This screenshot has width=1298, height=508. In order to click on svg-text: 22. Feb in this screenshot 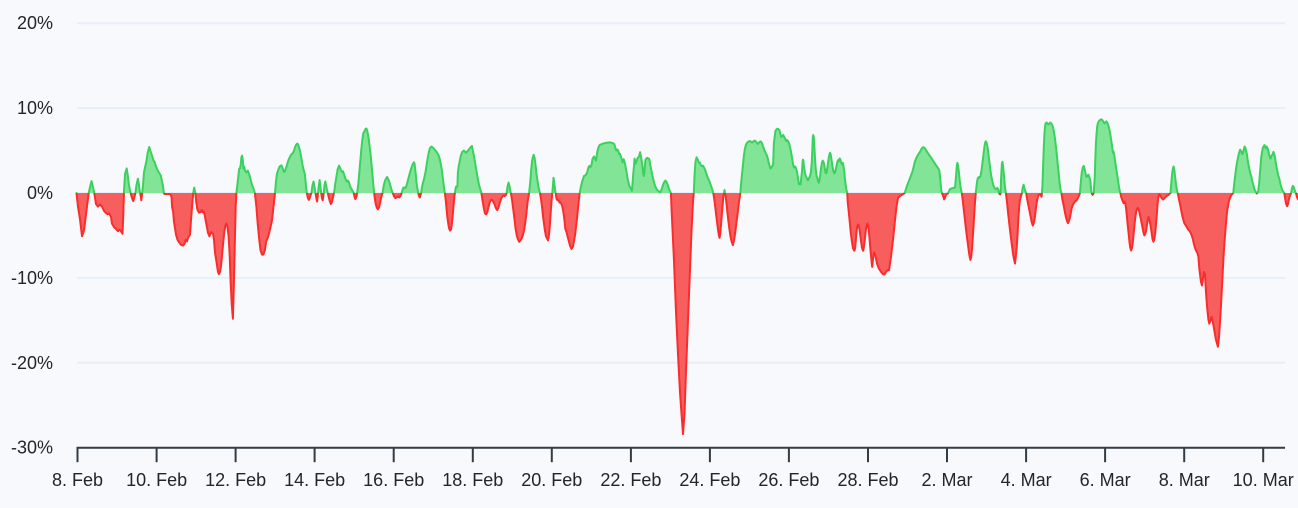, I will do `click(630, 480)`.